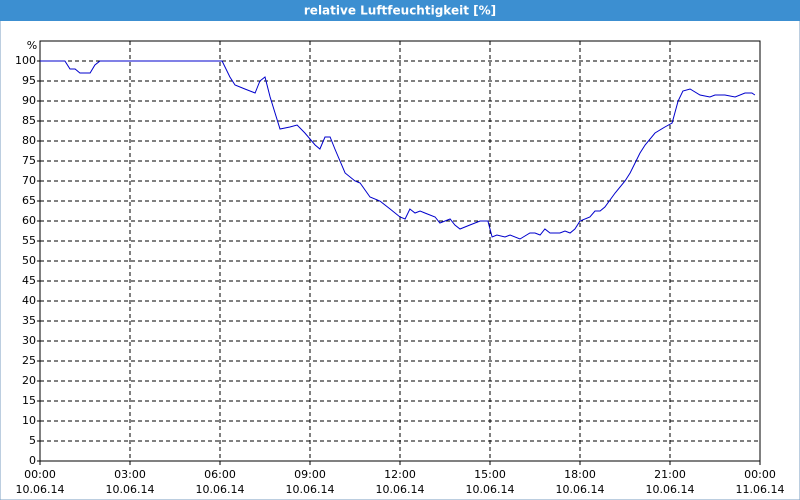  What do you see at coordinates (670, 474) in the screenshot?
I see `x-tick-label: 21:00` at bounding box center [670, 474].